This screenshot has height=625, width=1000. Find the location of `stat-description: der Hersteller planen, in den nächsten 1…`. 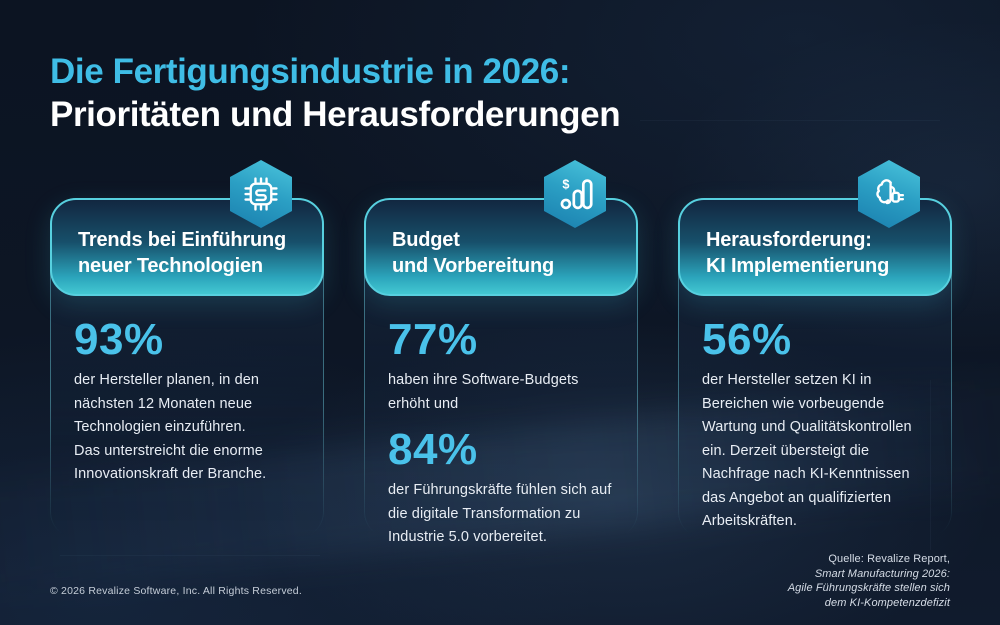

stat-description: der Hersteller planen, in den nächsten 1… is located at coordinates (170, 427).